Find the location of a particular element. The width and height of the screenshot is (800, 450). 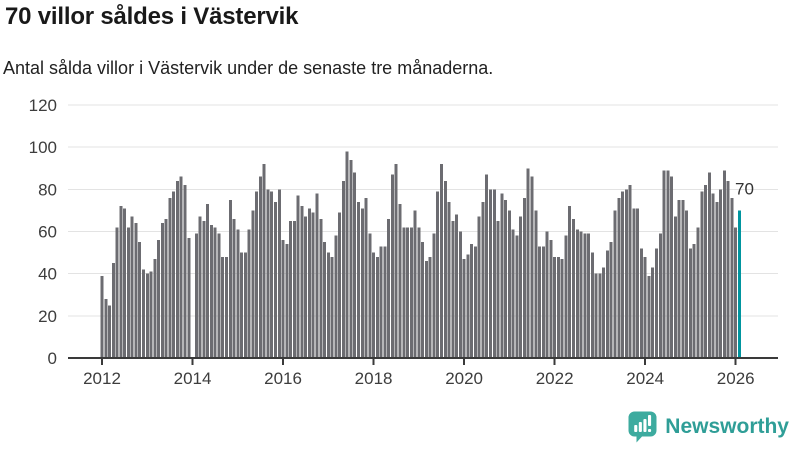

newsworthy-icon is located at coordinates (642, 427).